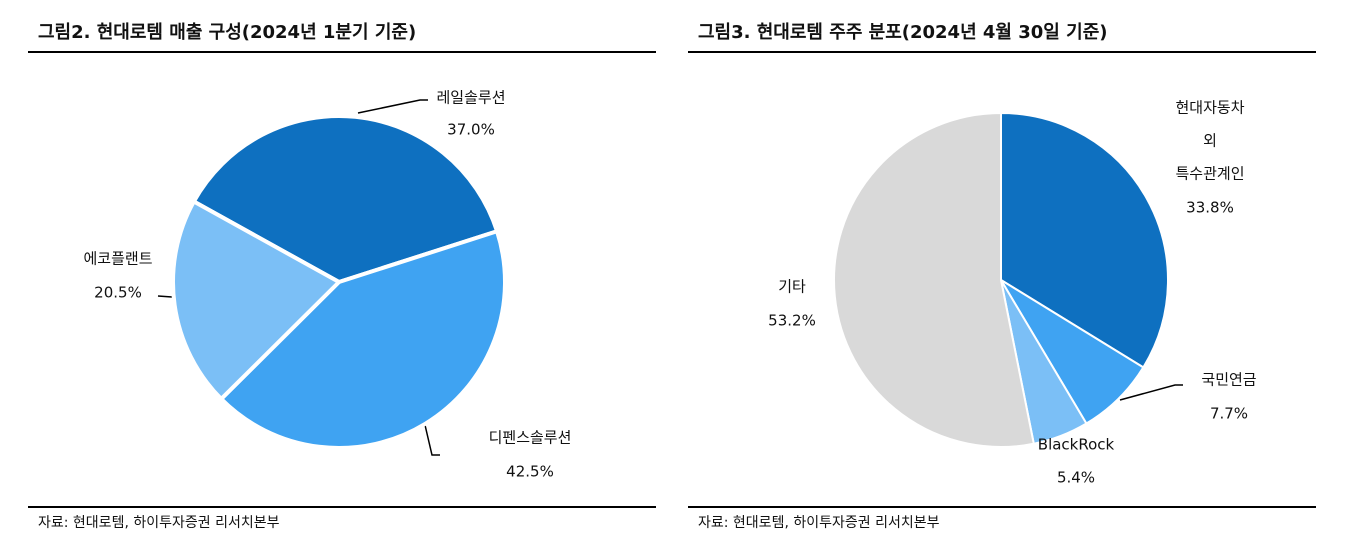  Describe the element at coordinates (1210, 207) in the screenshot. I see `slice-value: 33.8%` at that location.